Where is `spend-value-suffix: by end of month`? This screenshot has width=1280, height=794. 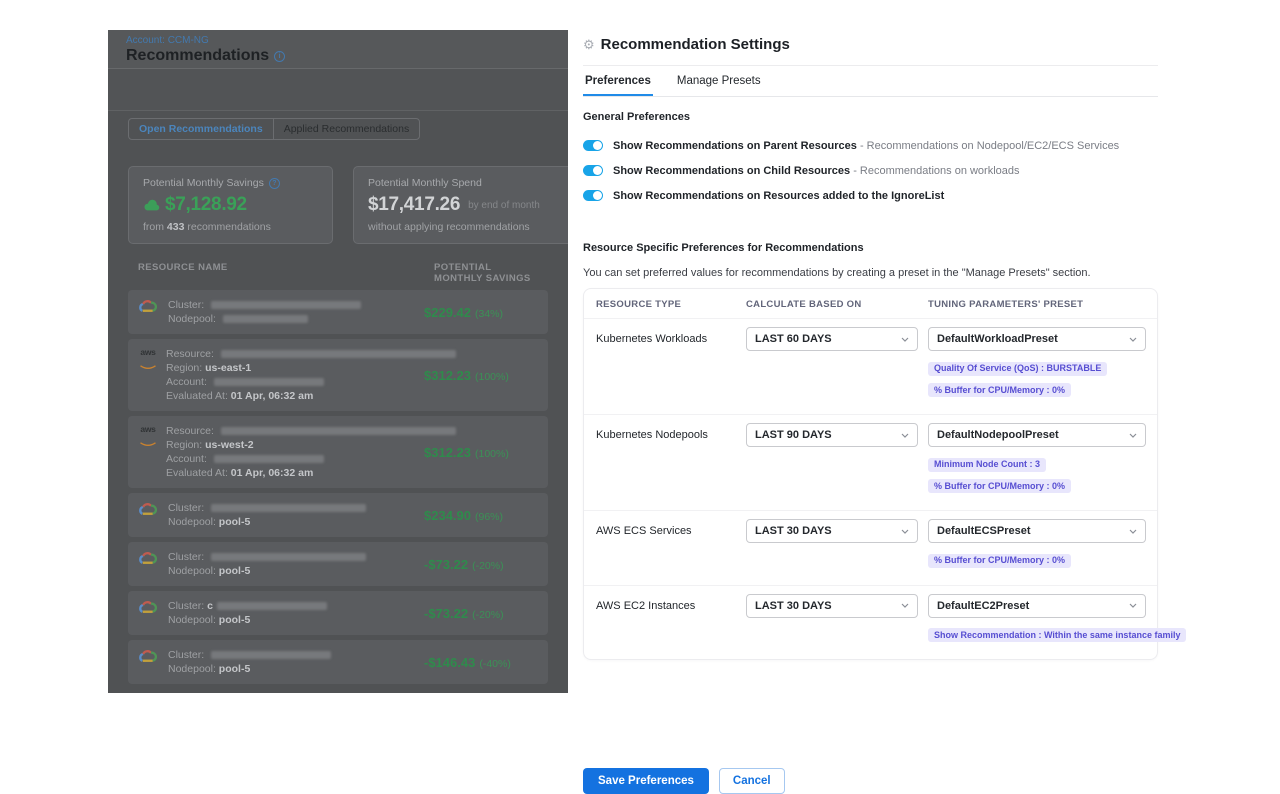
spend-value-suffix: by end of month is located at coordinates (504, 205).